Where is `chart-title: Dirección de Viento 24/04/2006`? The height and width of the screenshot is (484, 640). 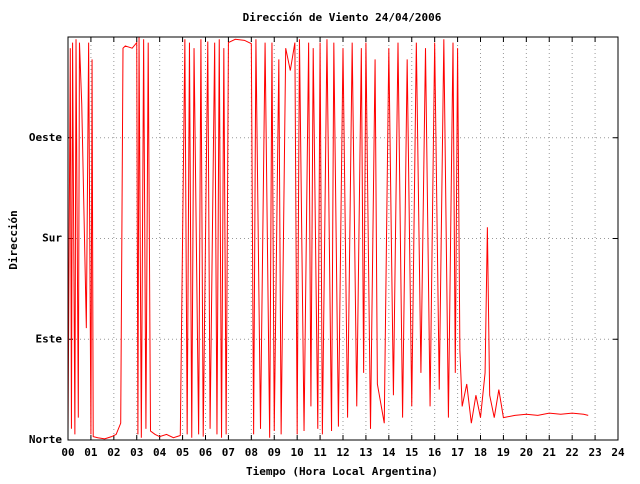 chart-title: Dirección de Viento 24/04/2006 is located at coordinates (342, 17).